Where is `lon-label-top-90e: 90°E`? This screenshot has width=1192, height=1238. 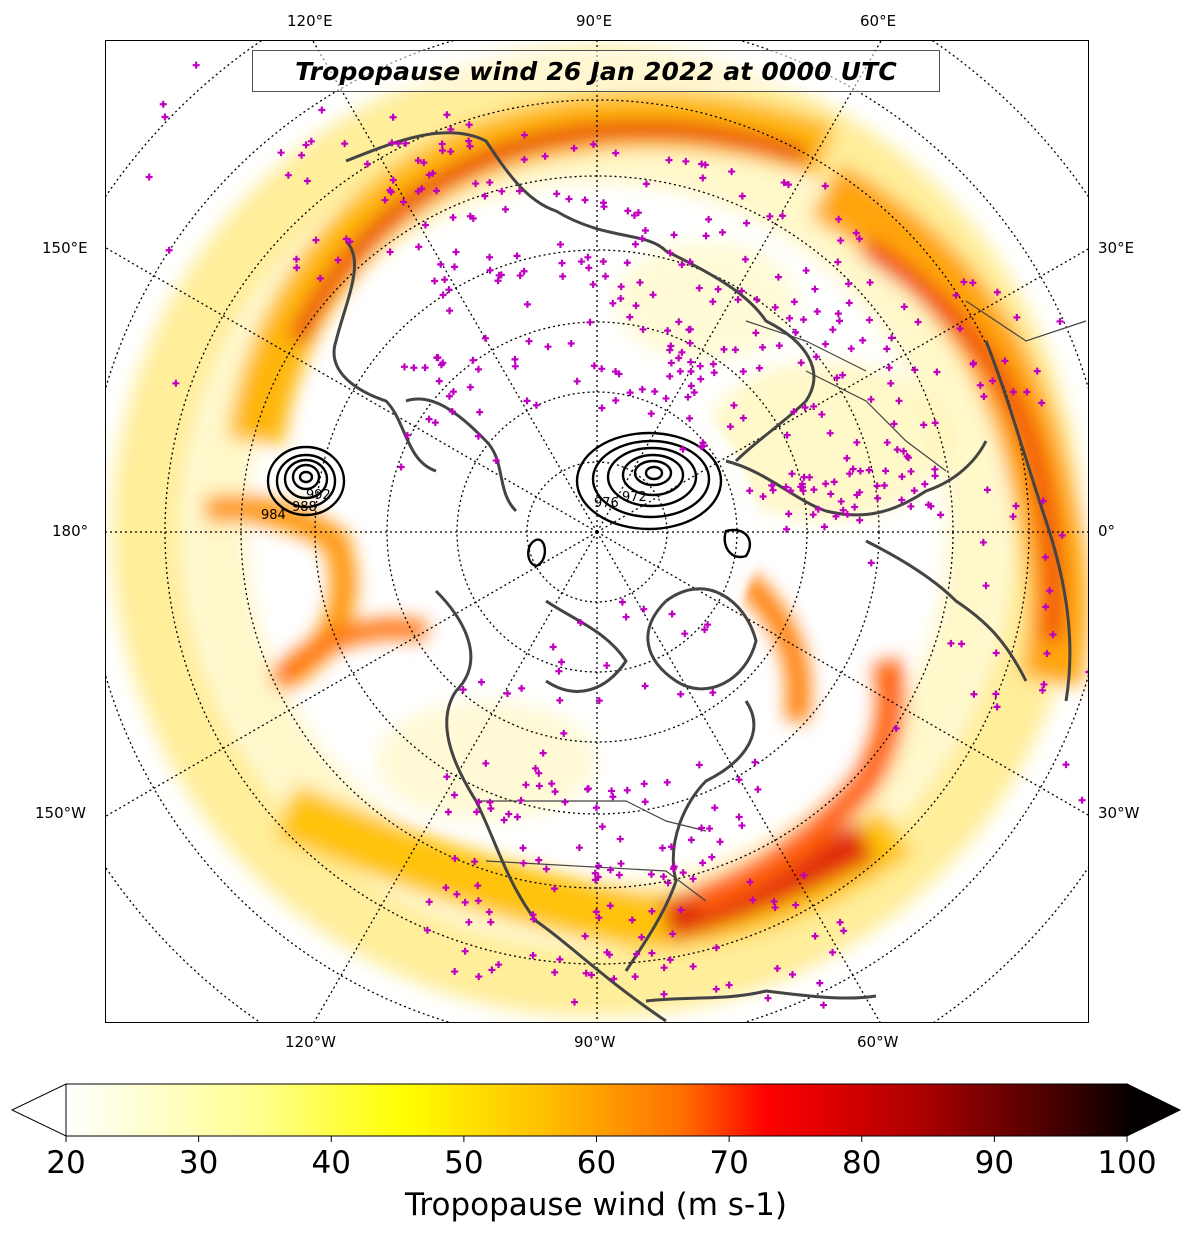 lon-label-top-90e: 90°E is located at coordinates (594, 21).